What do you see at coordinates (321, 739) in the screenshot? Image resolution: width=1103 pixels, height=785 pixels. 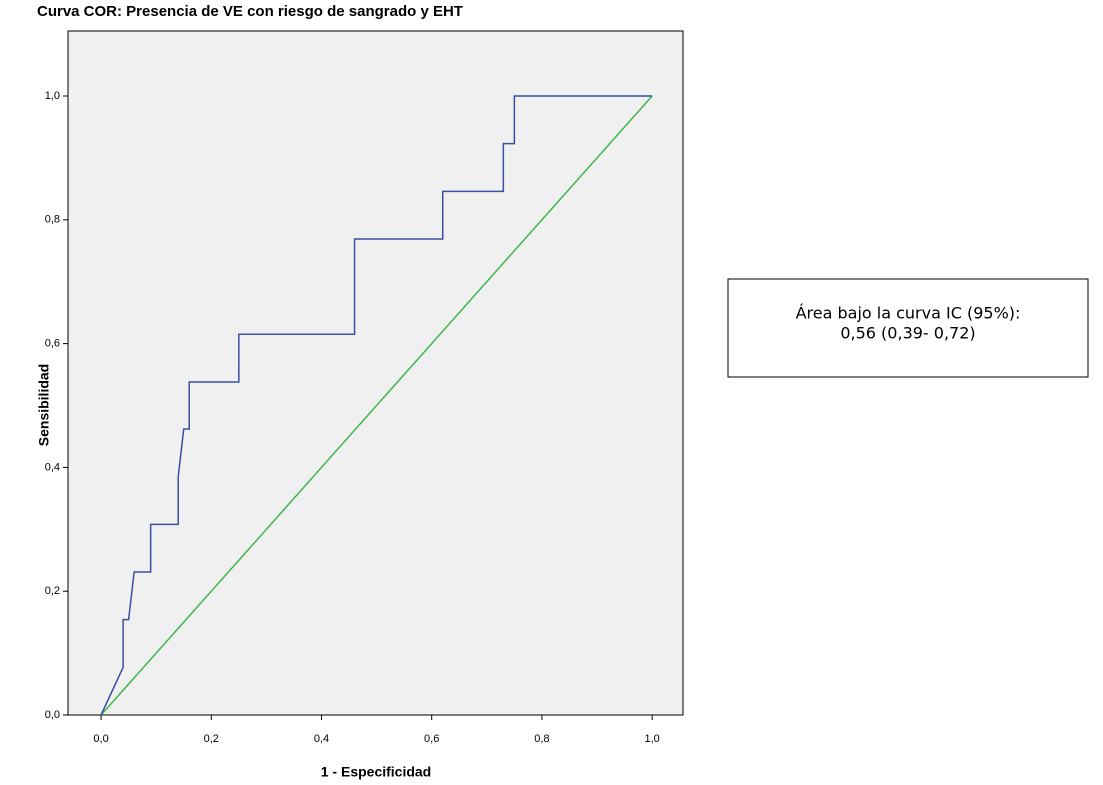 I see `x-tick-label: 0,4` at bounding box center [321, 739].